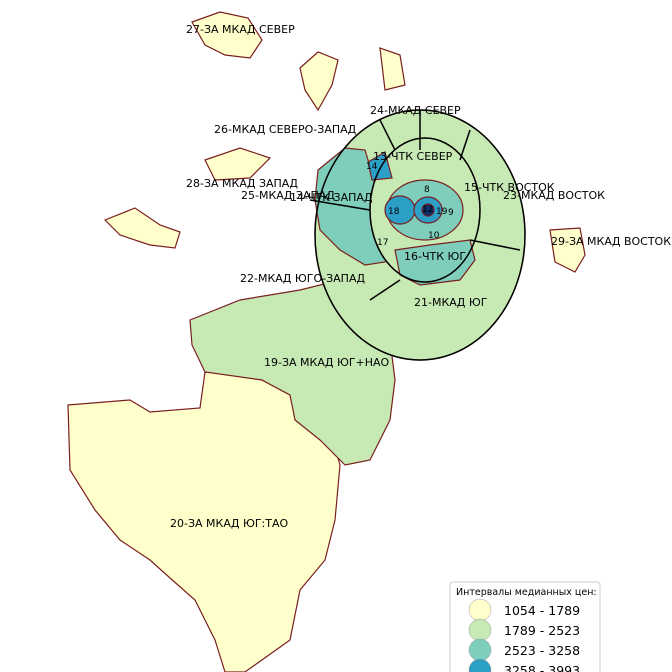 This screenshot has height=672, width=672. I want to click on small-label: 12, so click(427, 210).